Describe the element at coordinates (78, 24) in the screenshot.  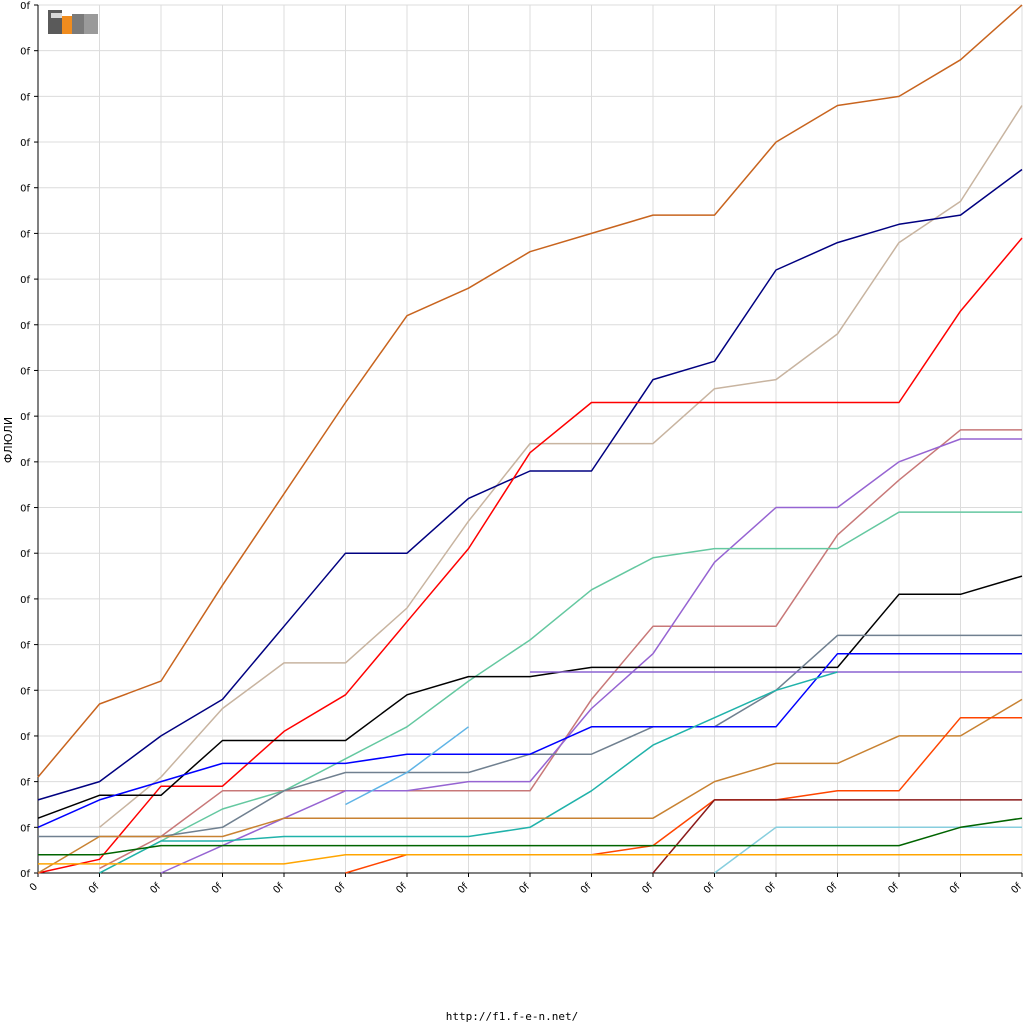
I see `logo-e-block` at that location.